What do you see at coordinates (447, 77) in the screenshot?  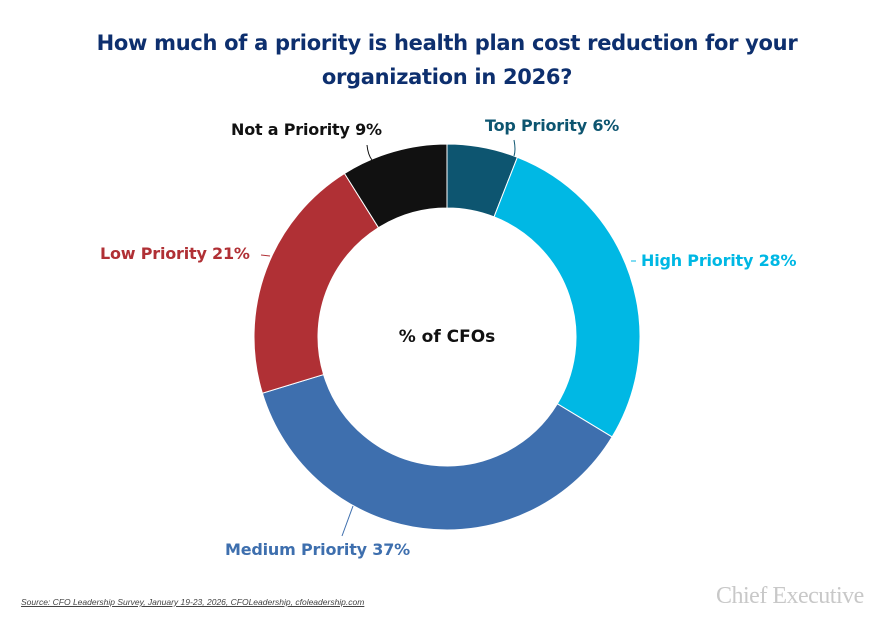 I see `title-line-2: organization in 2026?` at bounding box center [447, 77].